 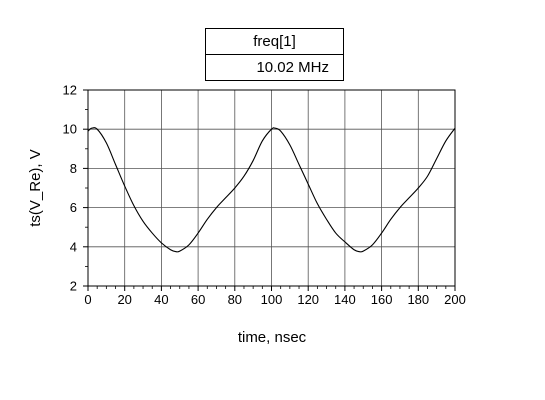 What do you see at coordinates (235, 299) in the screenshot?
I see `x-tick-label: 80` at bounding box center [235, 299].